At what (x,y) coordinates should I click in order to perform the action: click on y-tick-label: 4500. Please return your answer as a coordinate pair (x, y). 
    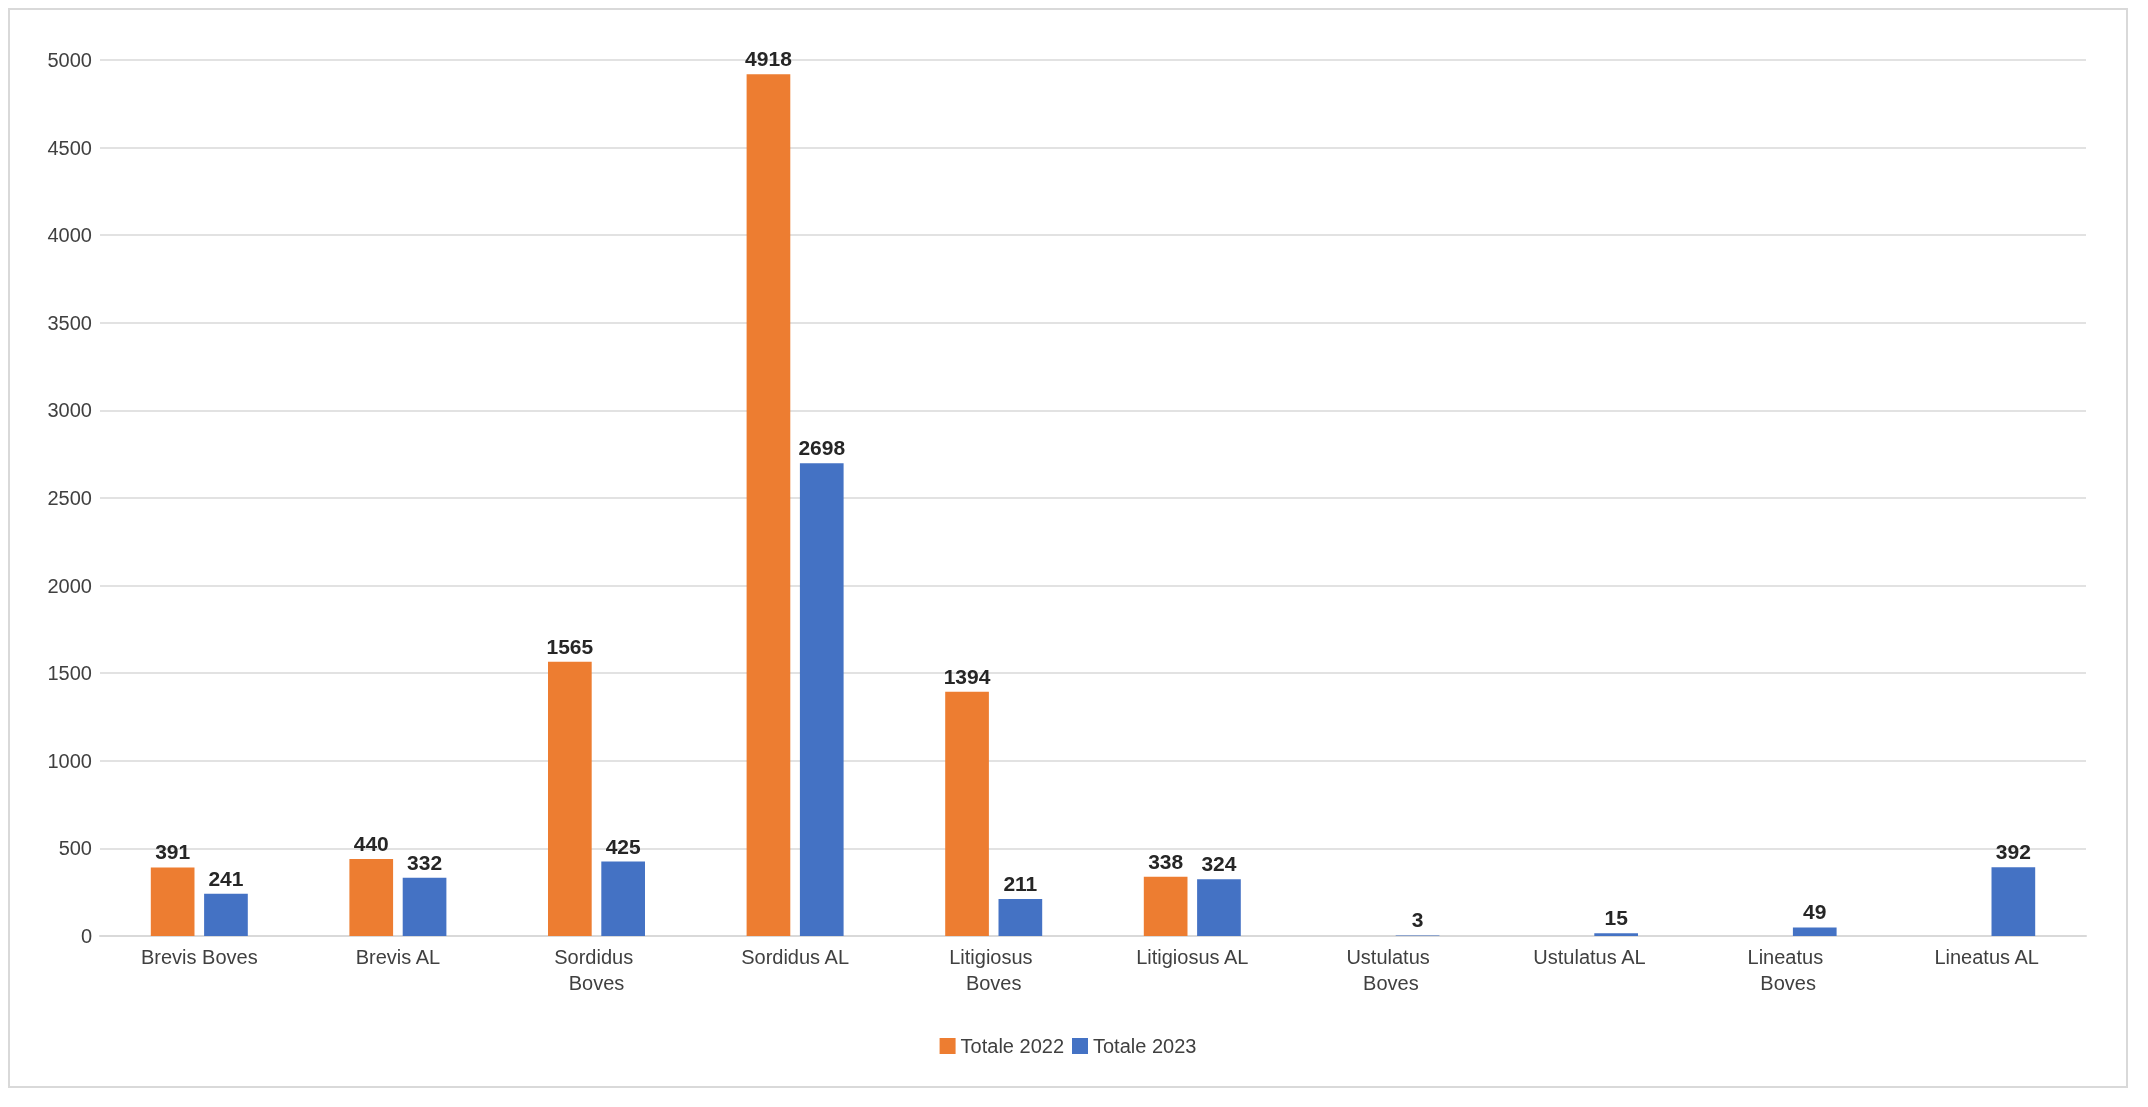
    Looking at the image, I should click on (69, 147).